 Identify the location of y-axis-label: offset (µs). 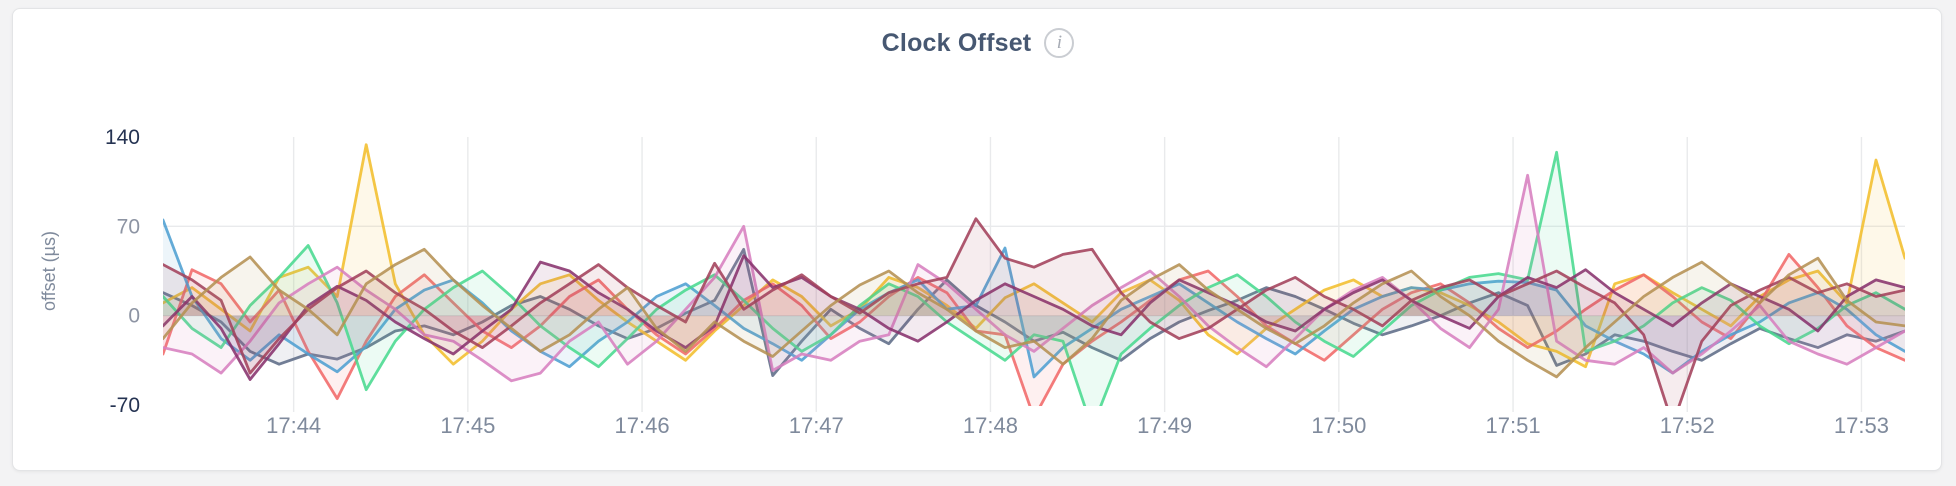
(49, 271).